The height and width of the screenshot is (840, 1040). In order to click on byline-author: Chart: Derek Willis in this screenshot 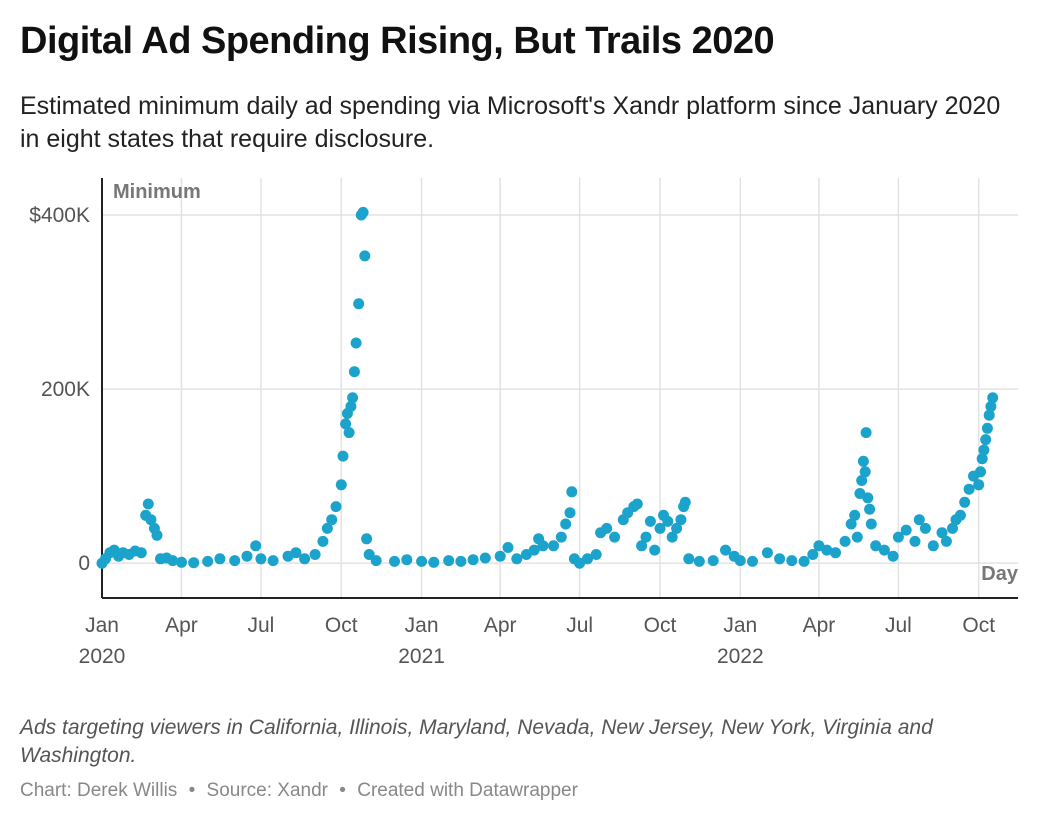, I will do `click(99, 790)`.